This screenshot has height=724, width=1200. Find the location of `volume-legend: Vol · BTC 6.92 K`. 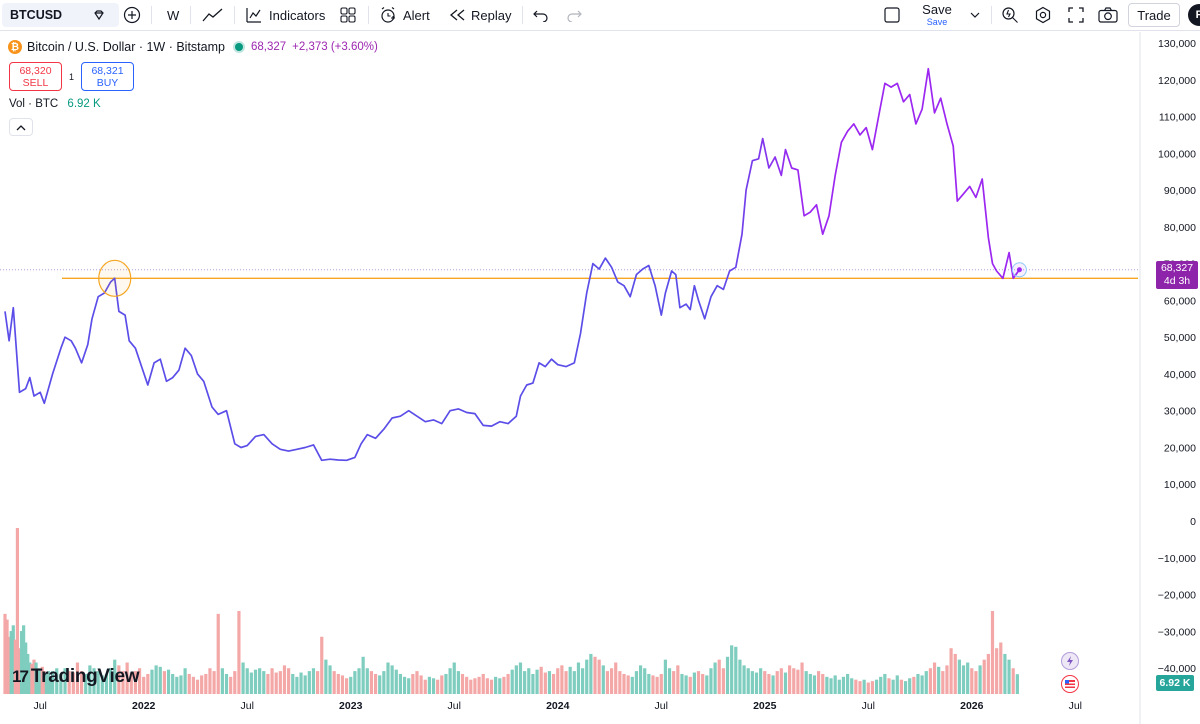

volume-legend: Vol · BTC 6.92 K is located at coordinates (55, 104).